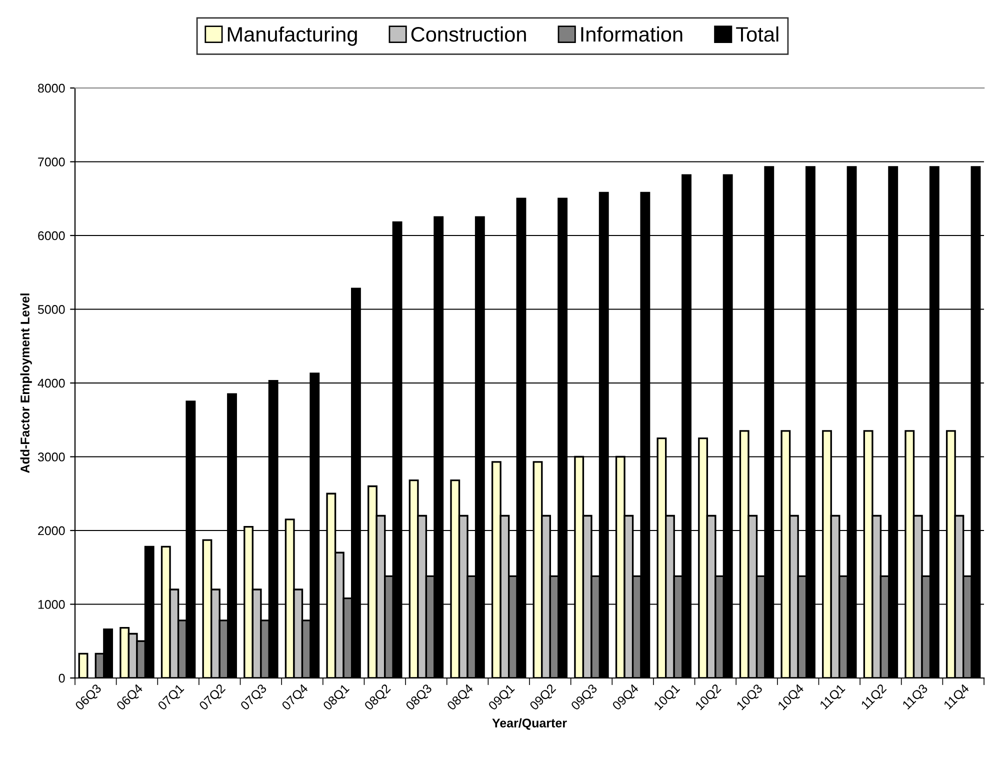  What do you see at coordinates (51, 383) in the screenshot?
I see `y-tick-label: 4000` at bounding box center [51, 383].